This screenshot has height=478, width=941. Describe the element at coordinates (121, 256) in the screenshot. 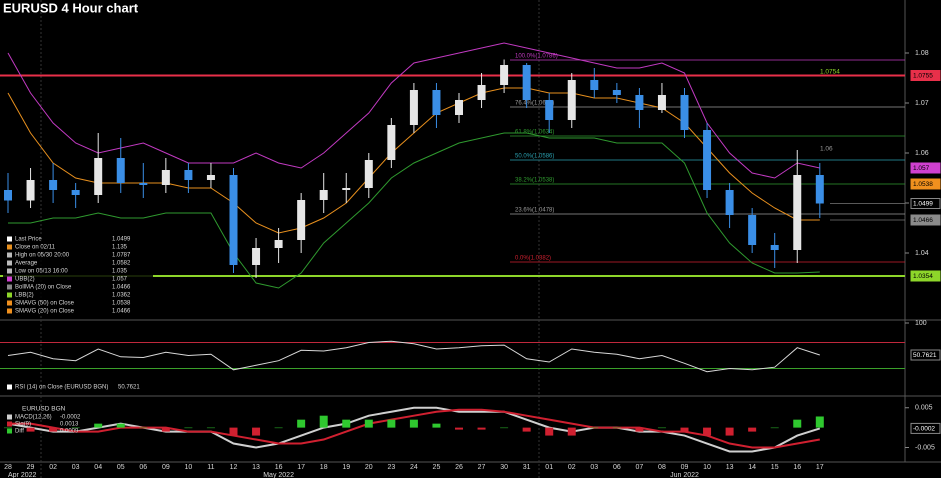

I see `legend-value: 1.0787` at that location.